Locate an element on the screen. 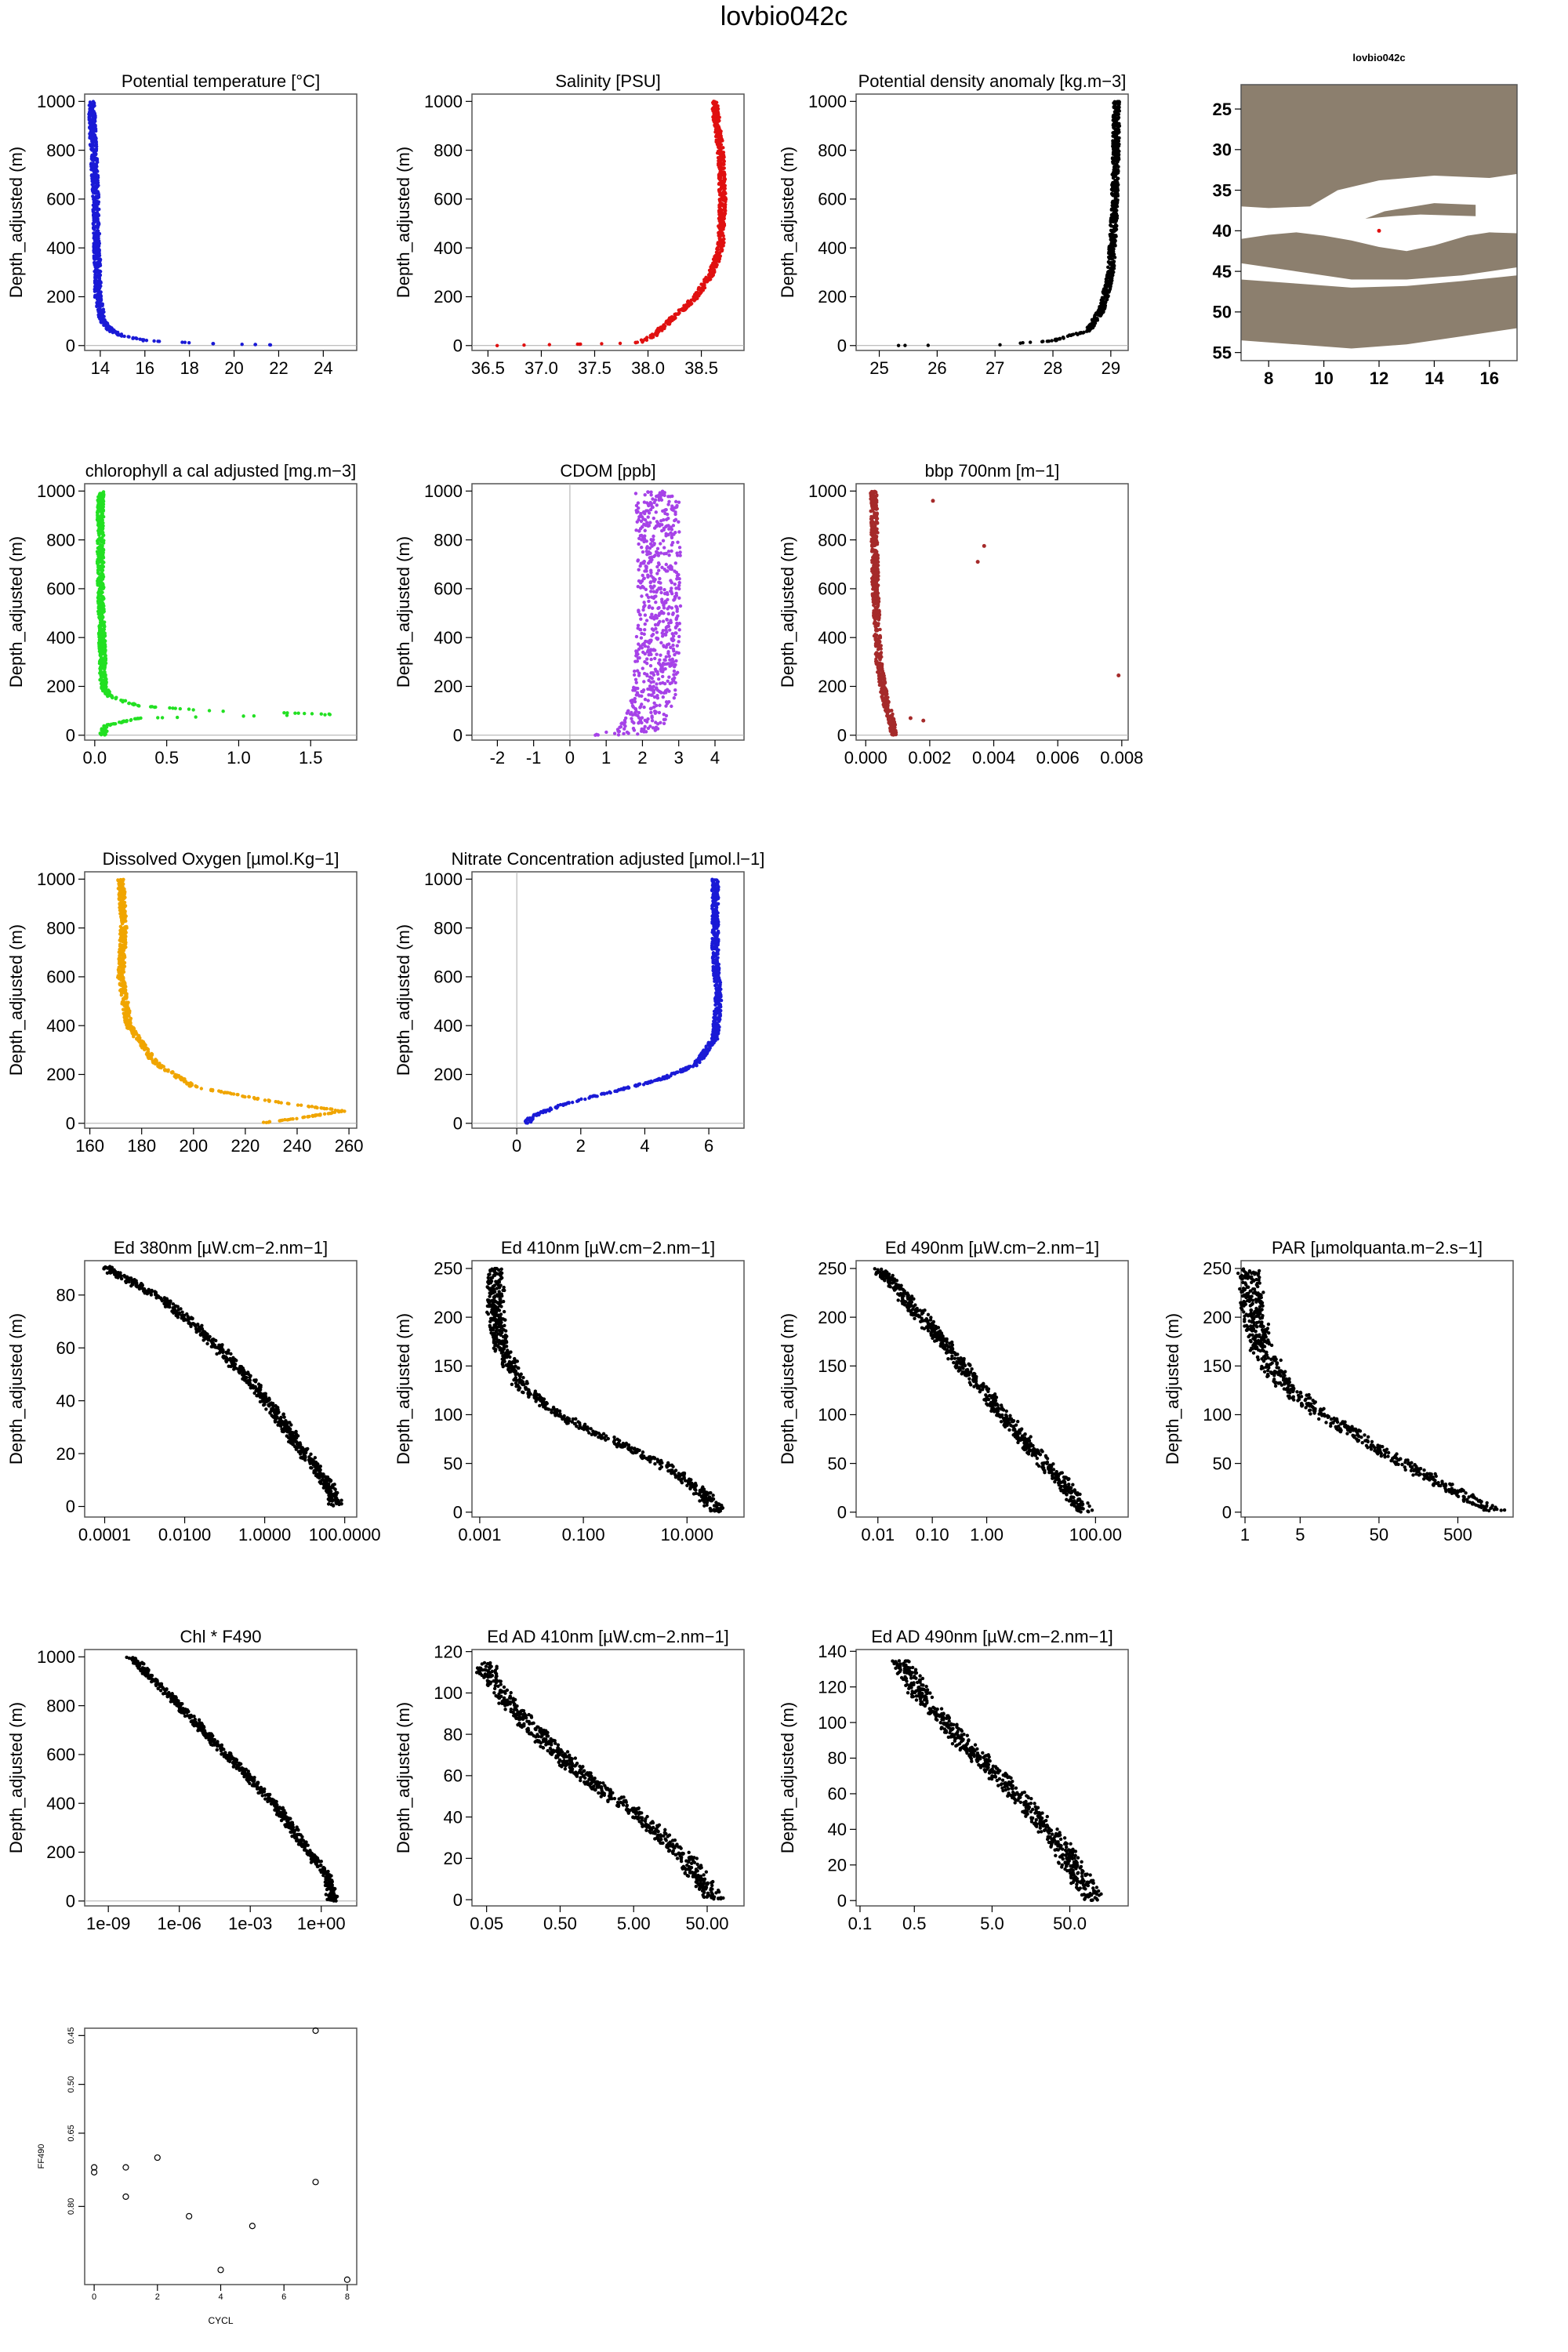 The height and width of the screenshot is (2352, 1568). y-tick-label: 1000 is located at coordinates (828, 102).